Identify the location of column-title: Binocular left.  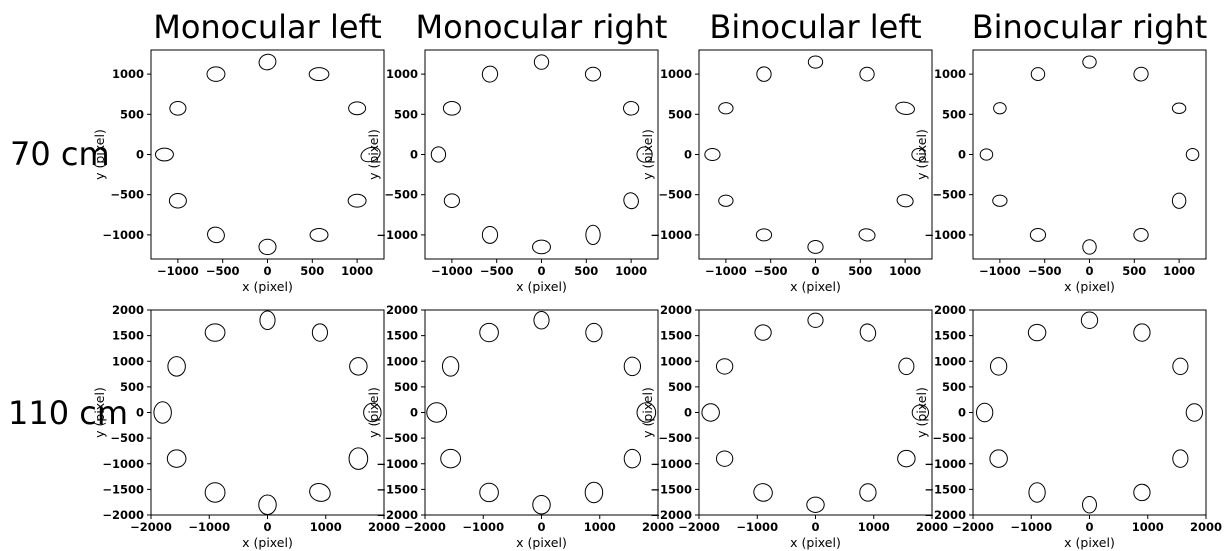
(815, 27).